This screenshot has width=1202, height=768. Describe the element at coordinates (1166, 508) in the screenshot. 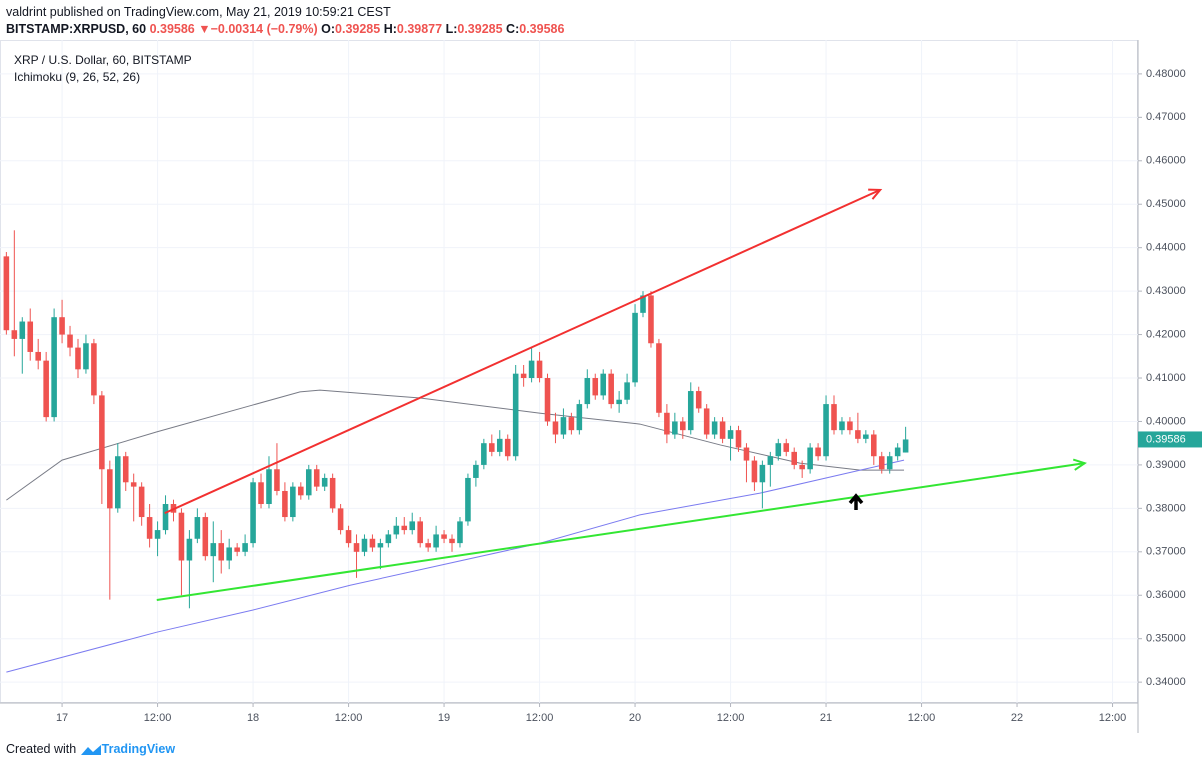

I see `y-tick-label: 0.38000` at that location.